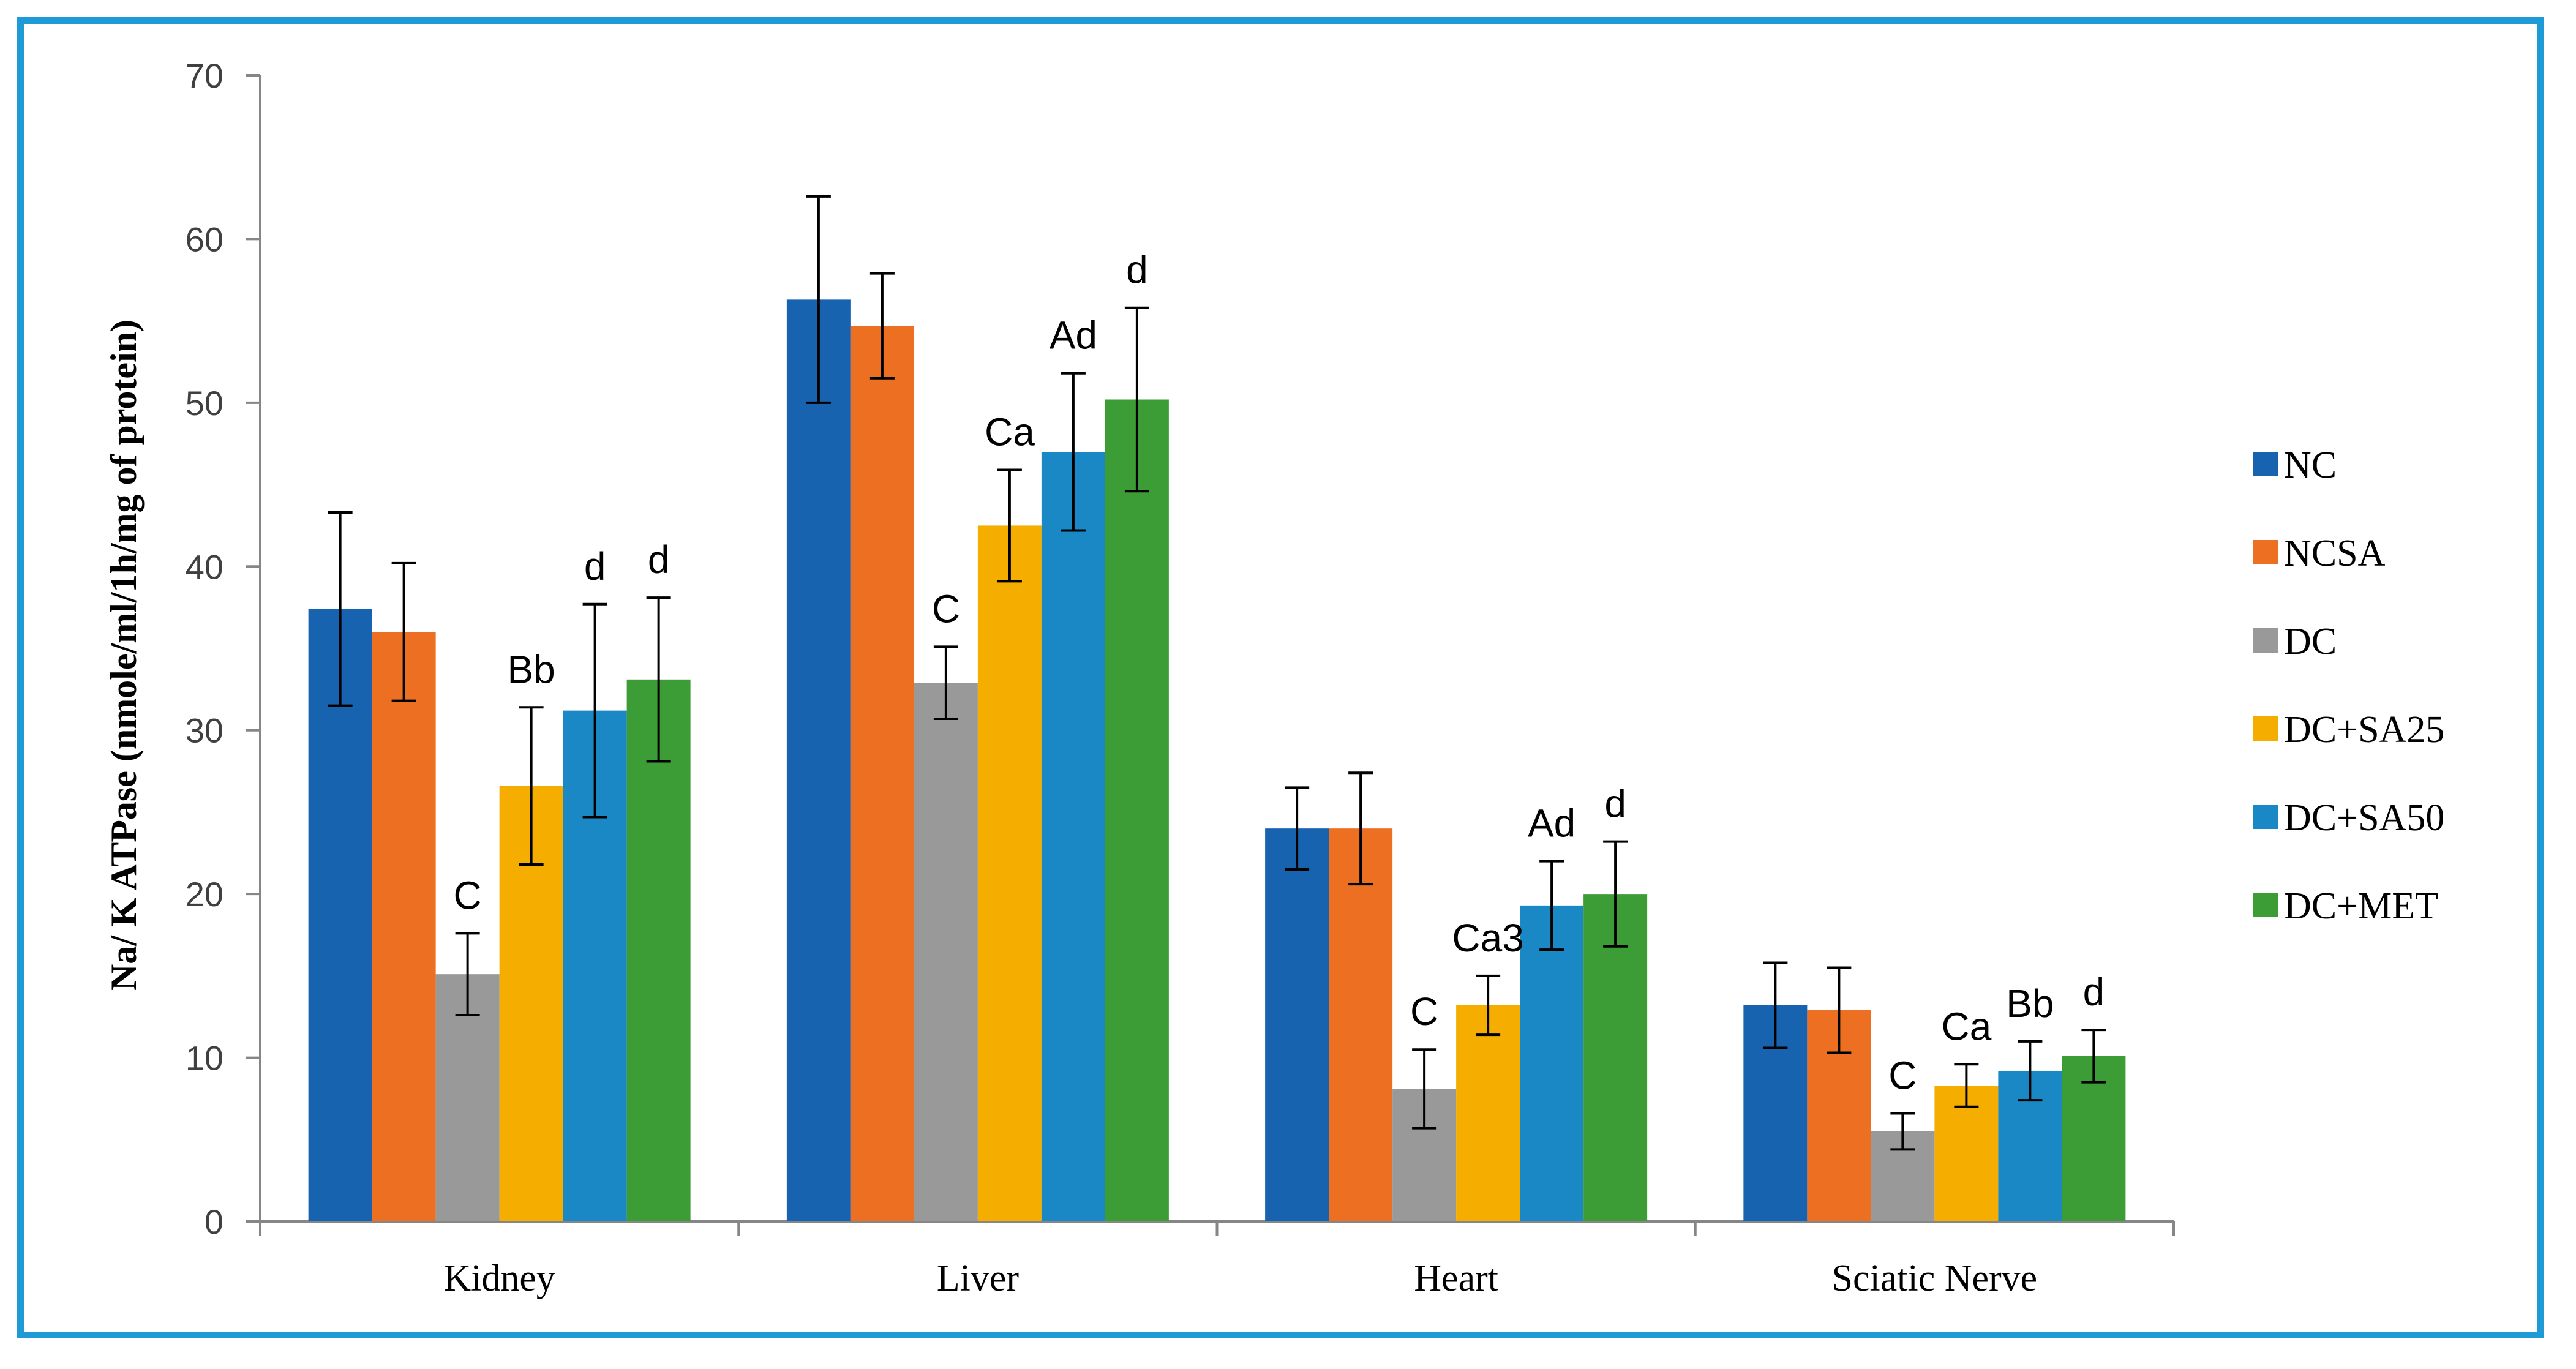 The image size is (2576, 1369). I want to click on legend-item-dc: DC, so click(2295, 641).